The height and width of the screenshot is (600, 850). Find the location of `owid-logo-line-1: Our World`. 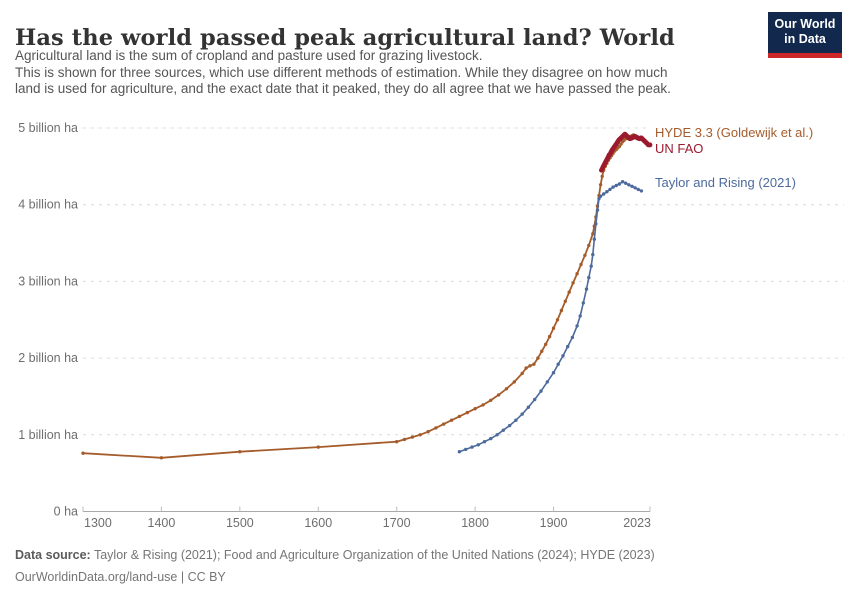

owid-logo-line-1: Our World is located at coordinates (805, 24).